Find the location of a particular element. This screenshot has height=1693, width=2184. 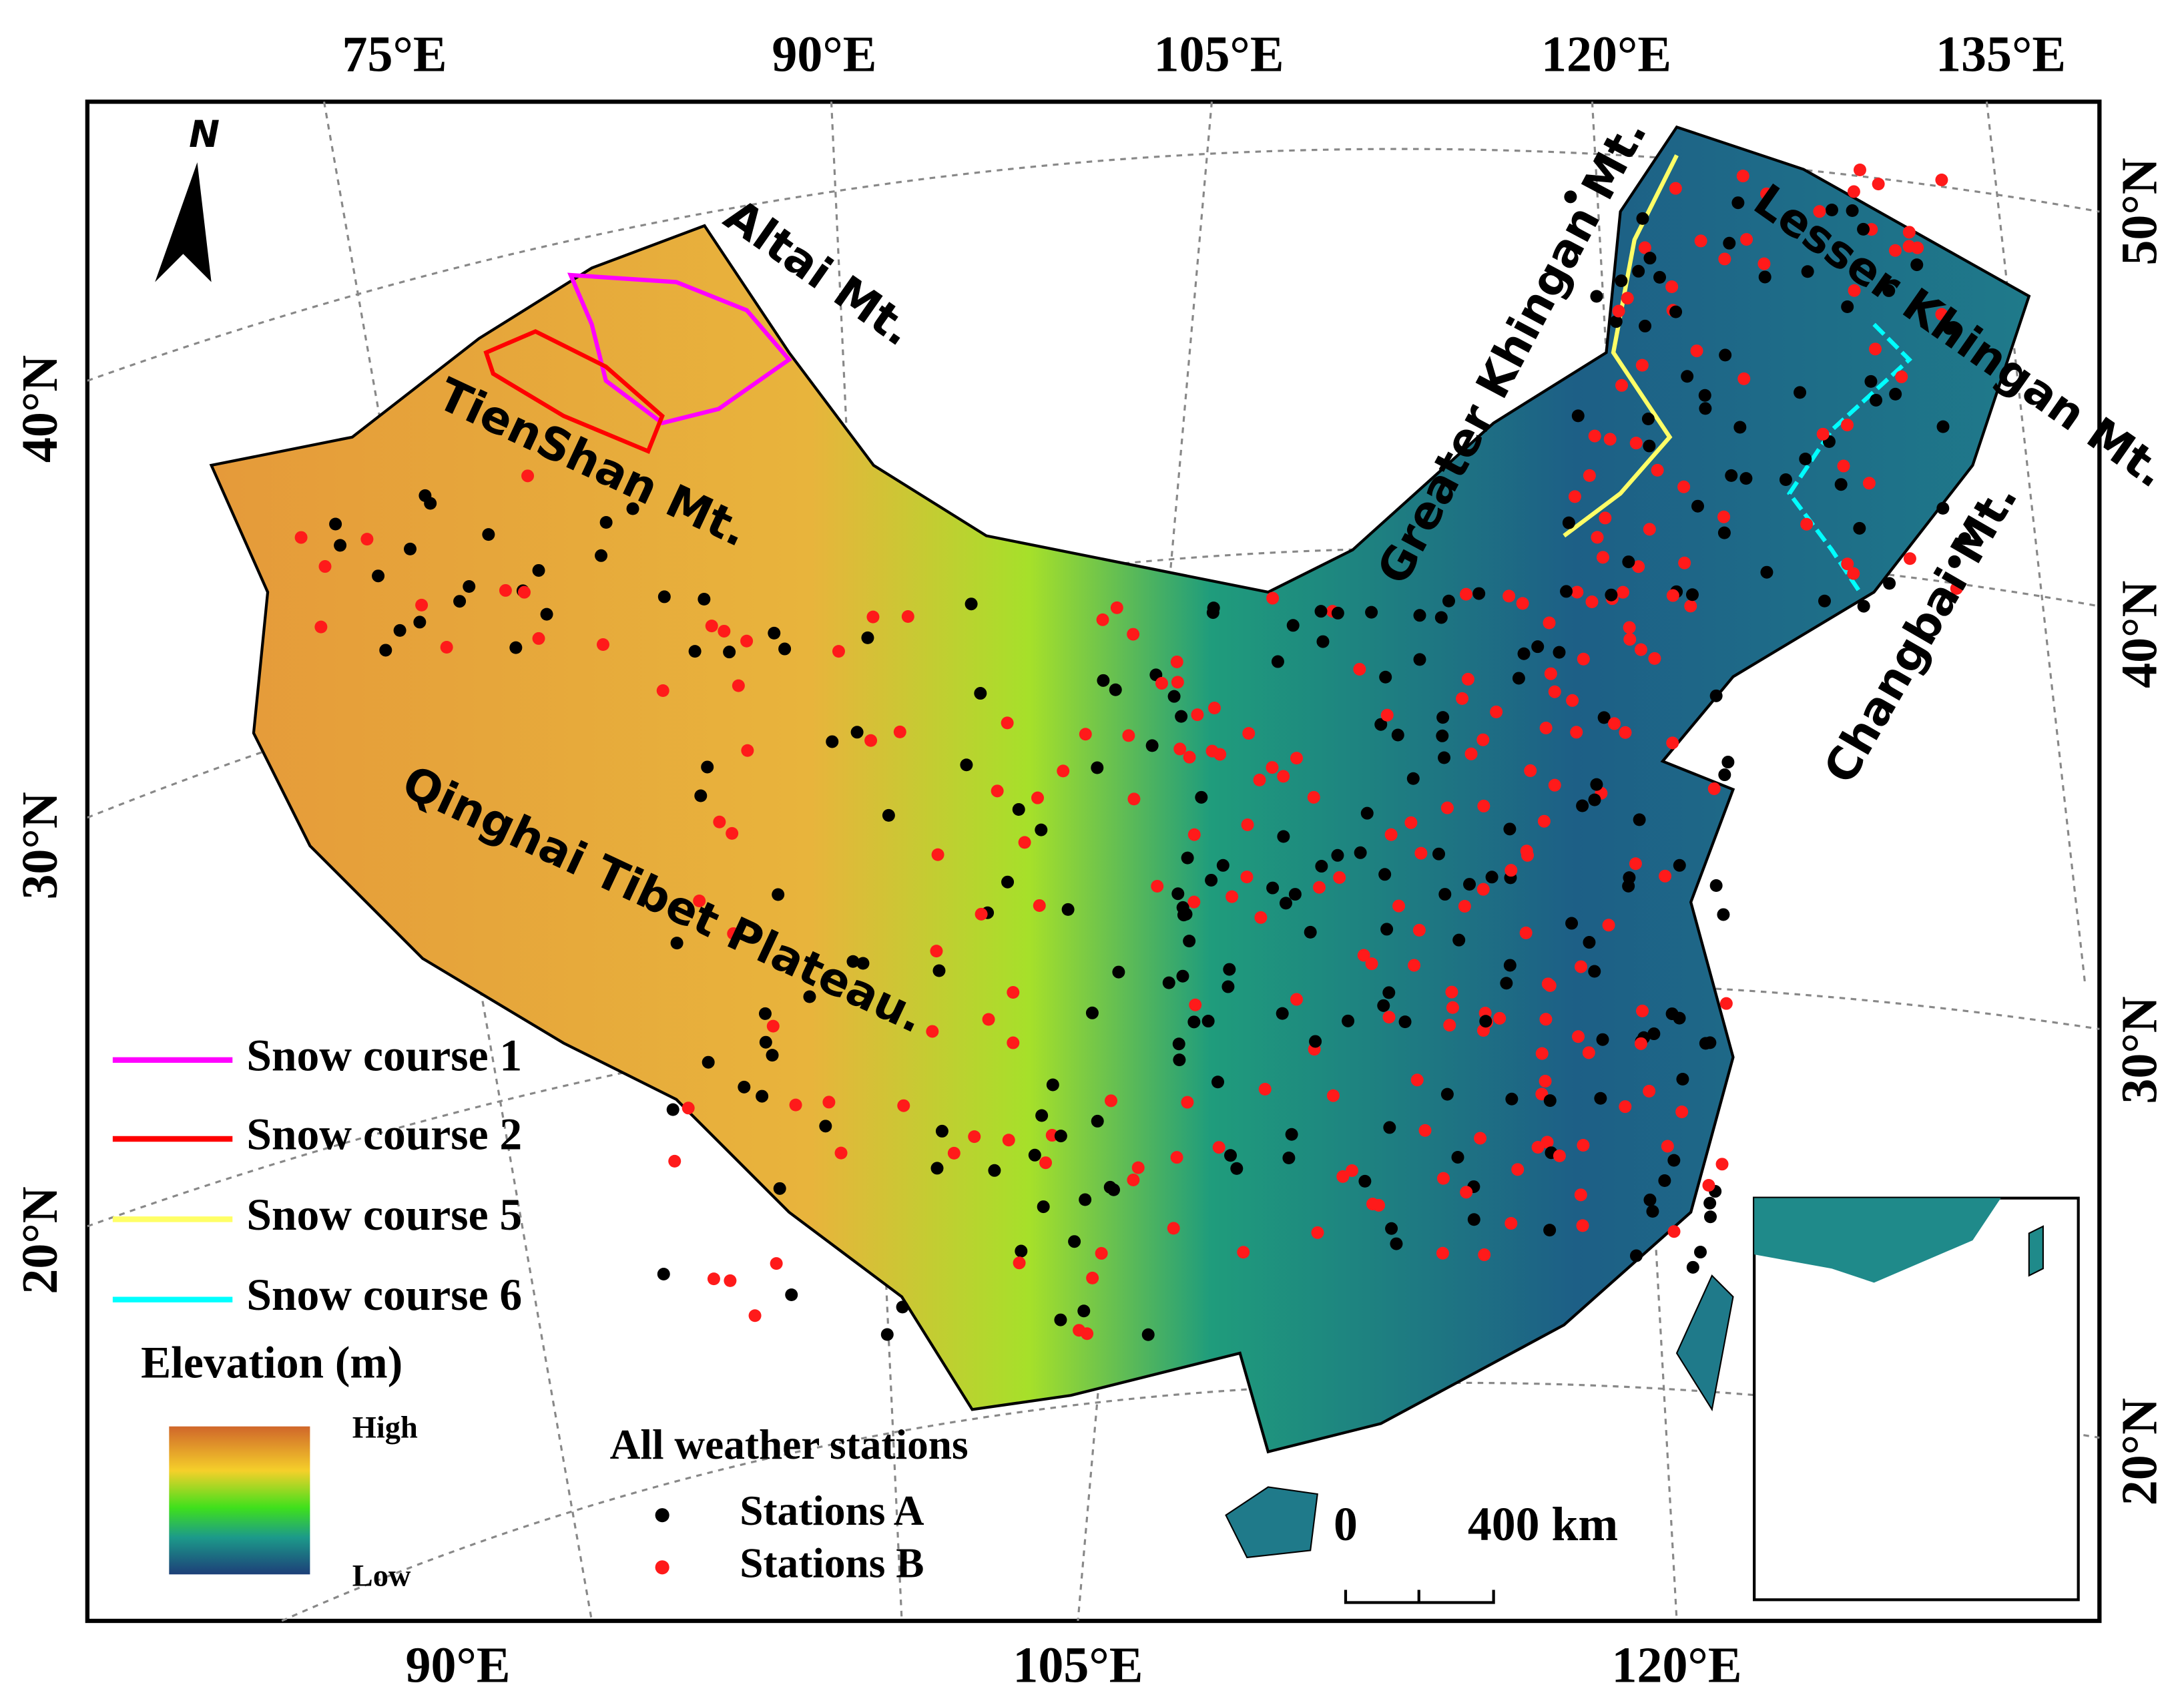

north-arrow is located at coordinates (183, 222).